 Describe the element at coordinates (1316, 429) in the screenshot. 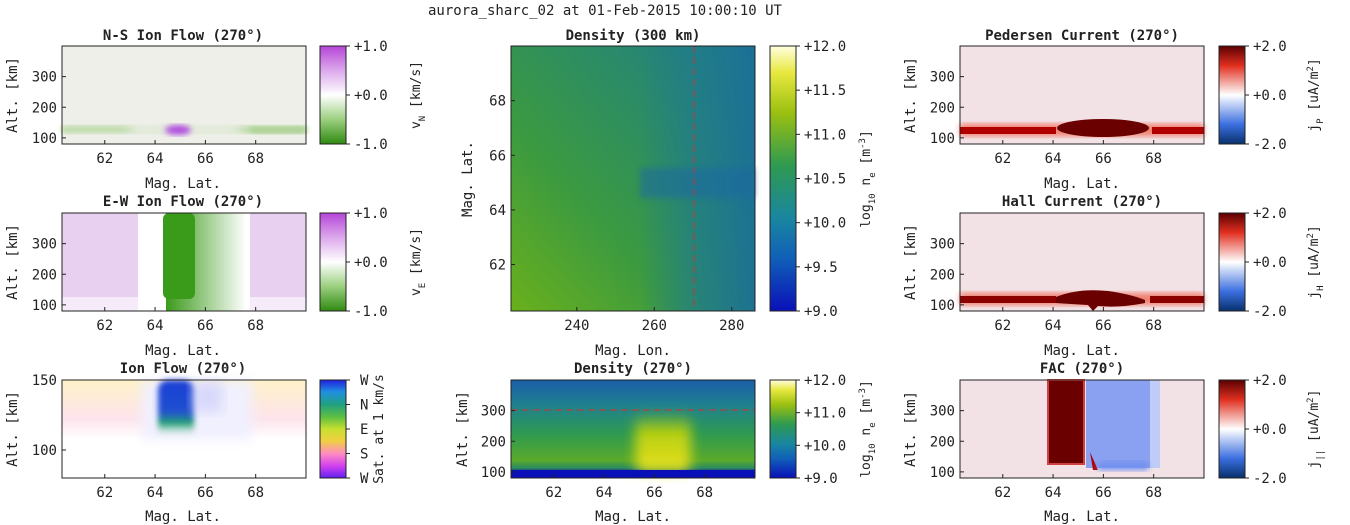

I see `colorbar-label: j|| [uA/m2]` at that location.